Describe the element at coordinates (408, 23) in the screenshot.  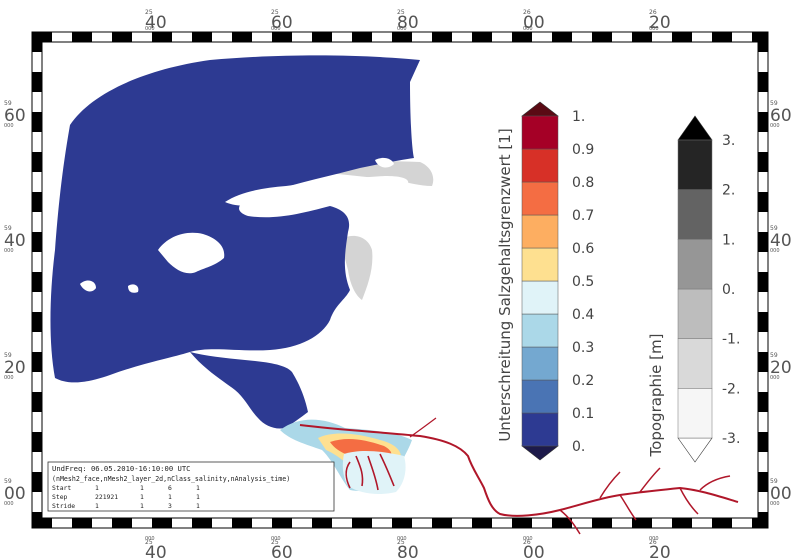
I see `tick-label-main: 80` at that location.